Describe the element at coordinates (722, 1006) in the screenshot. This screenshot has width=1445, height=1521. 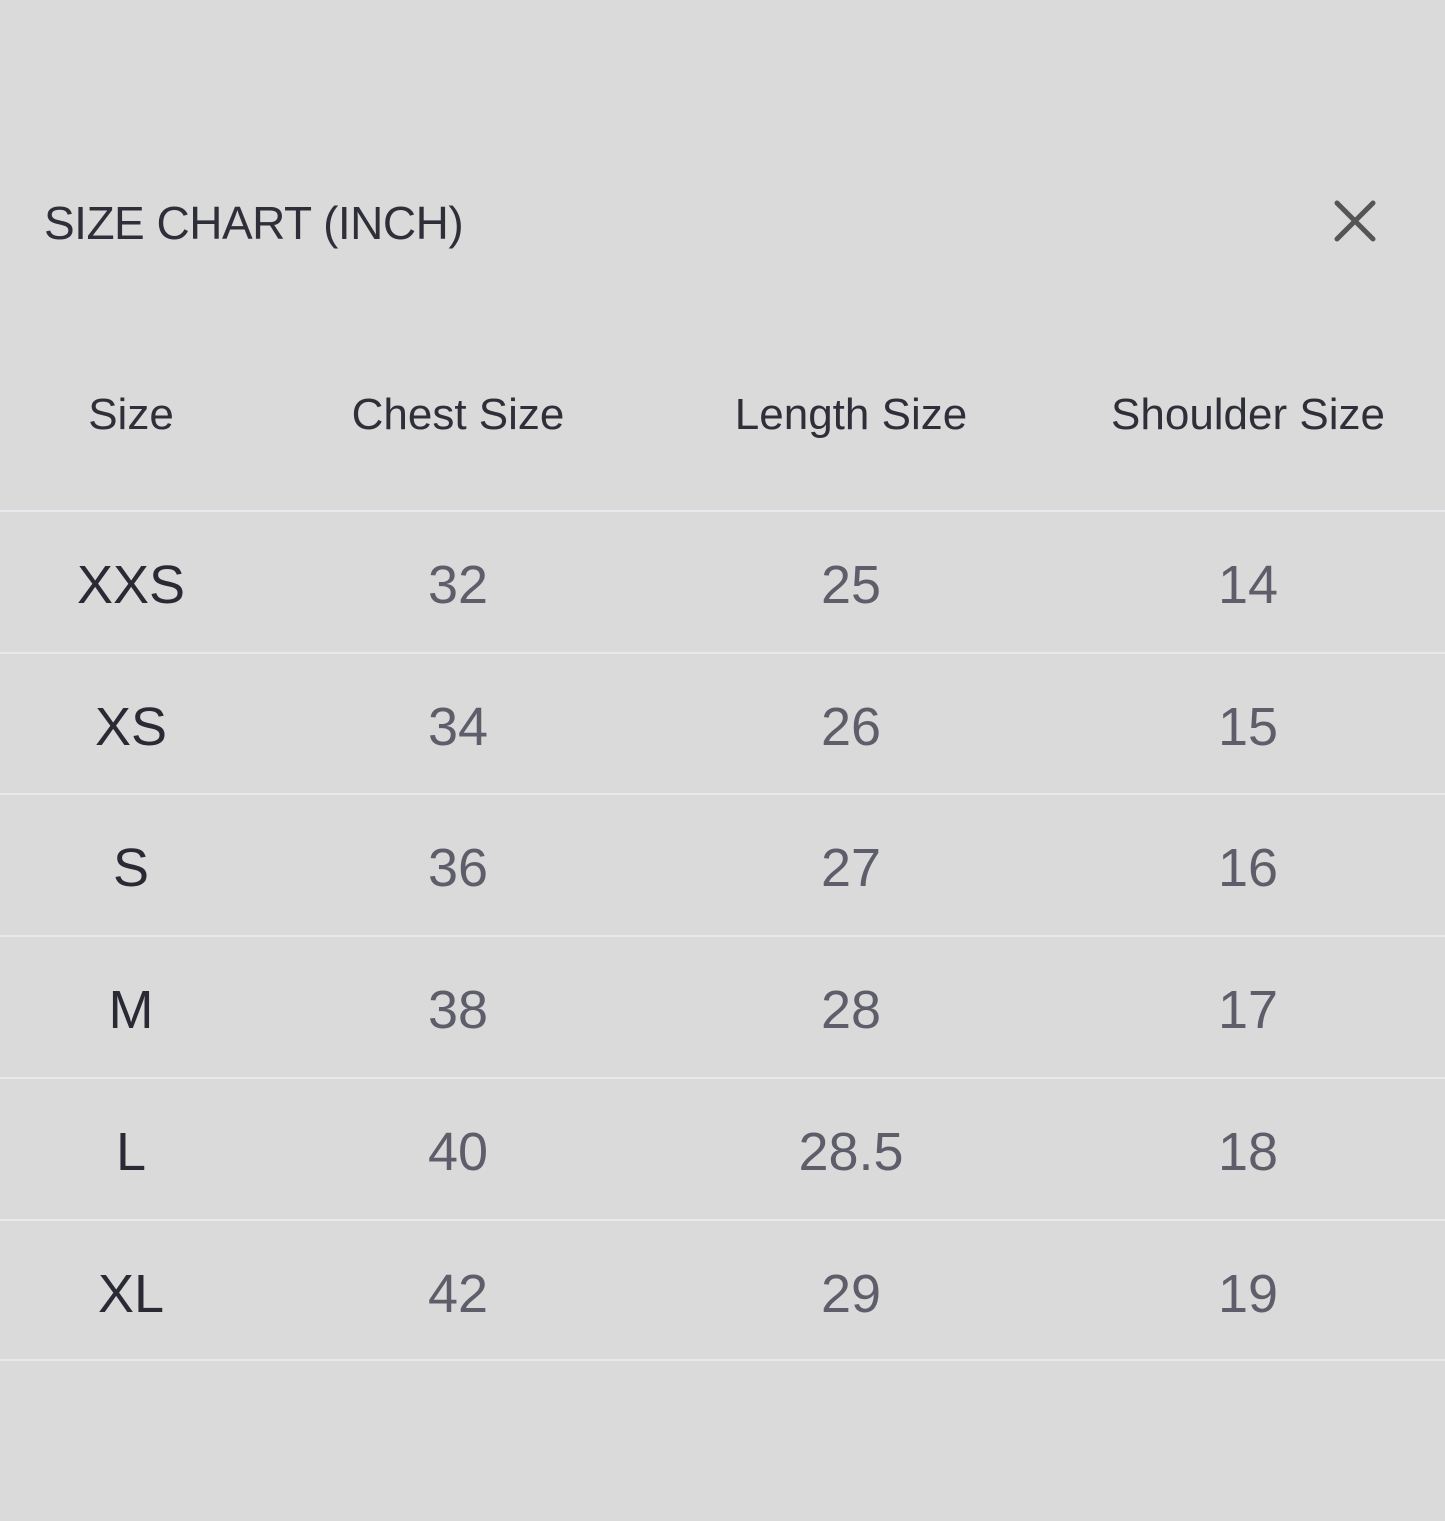
I see `table-row: M 38 28 17` at that location.